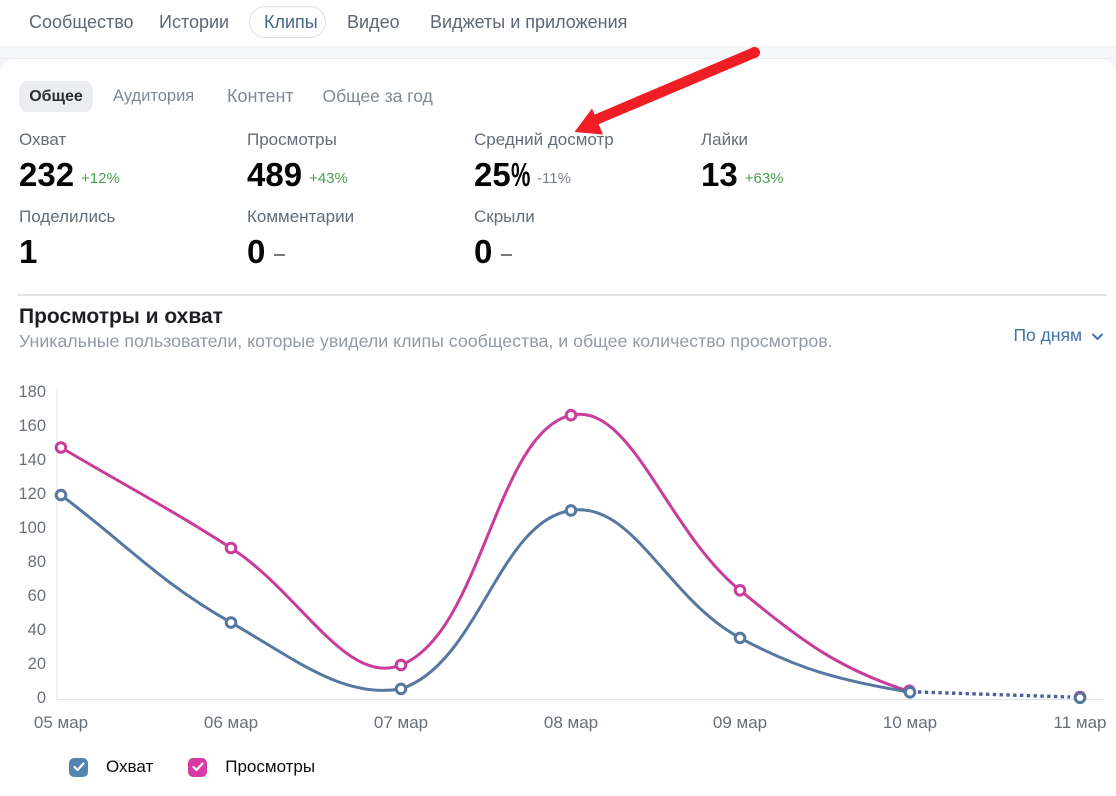  Describe the element at coordinates (571, 722) in the screenshot. I see `svg-text: 08 мар` at that location.